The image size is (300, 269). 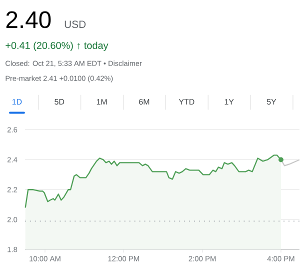 What do you see at coordinates (75, 24) in the screenshot?
I see `chart-subtitle: USD` at bounding box center [75, 24].